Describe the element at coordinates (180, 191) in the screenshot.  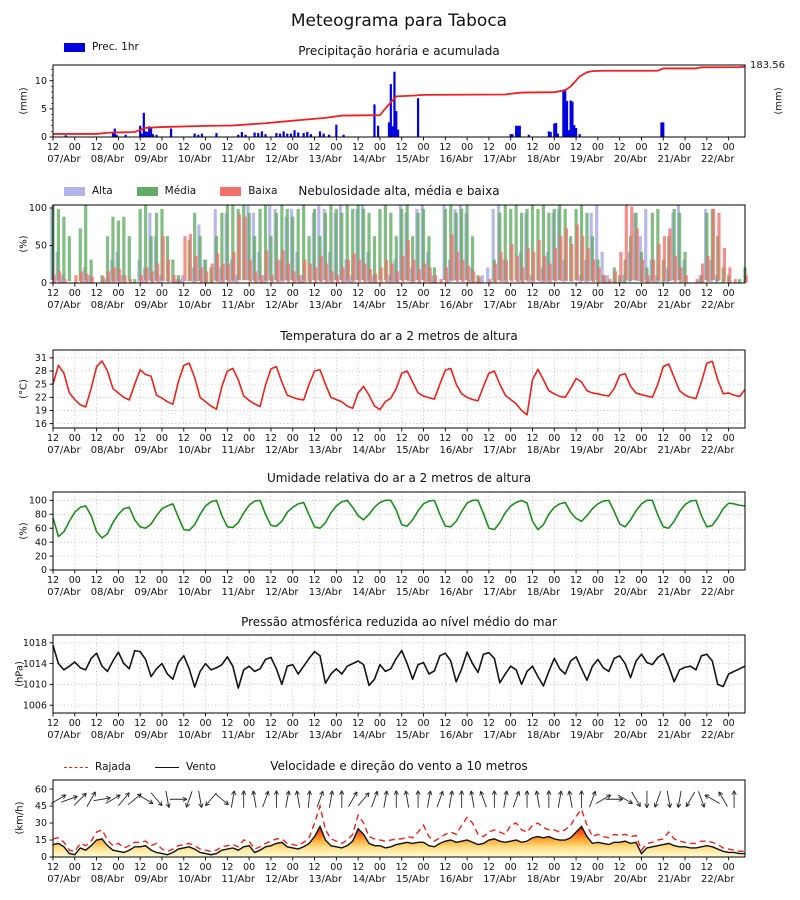
I see `media-legend-label: Média` at that location.